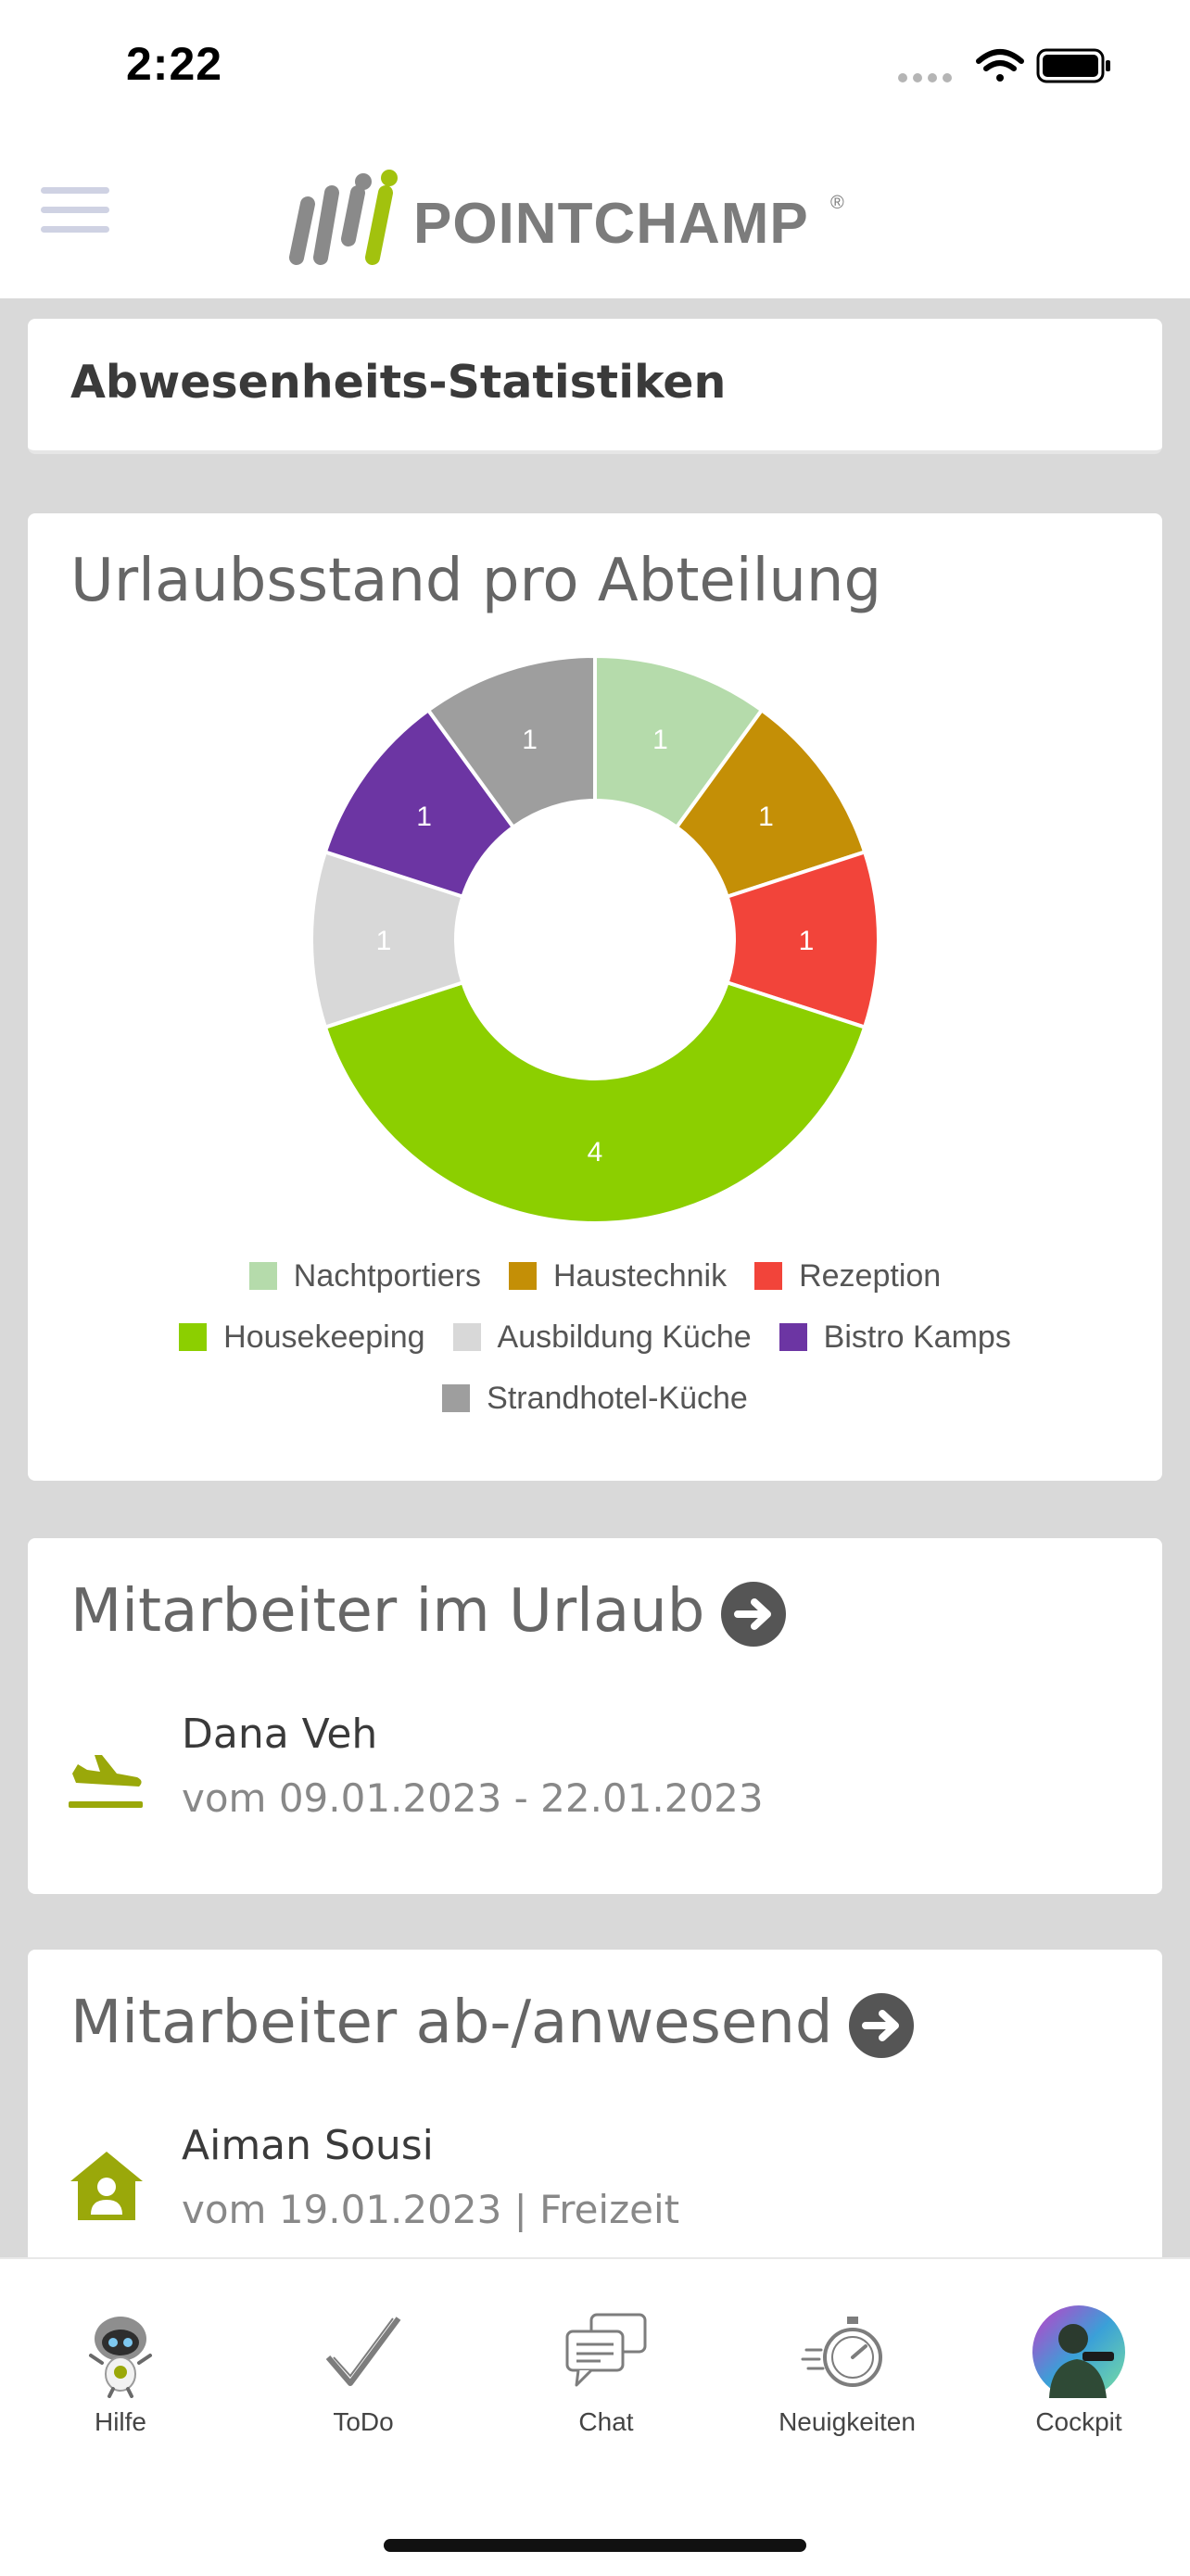 The height and width of the screenshot is (2576, 1190). I want to click on registered-mark: ®, so click(837, 203).